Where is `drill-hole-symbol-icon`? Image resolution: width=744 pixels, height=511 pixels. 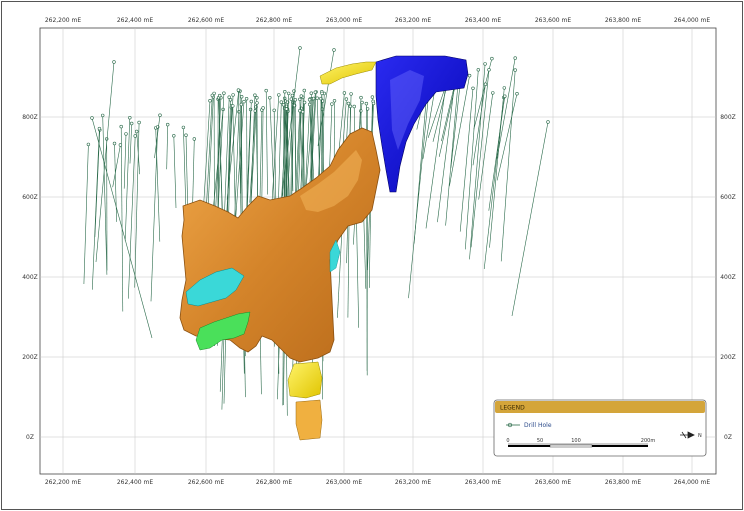 drill-hole-symbol-icon is located at coordinates (513, 425).